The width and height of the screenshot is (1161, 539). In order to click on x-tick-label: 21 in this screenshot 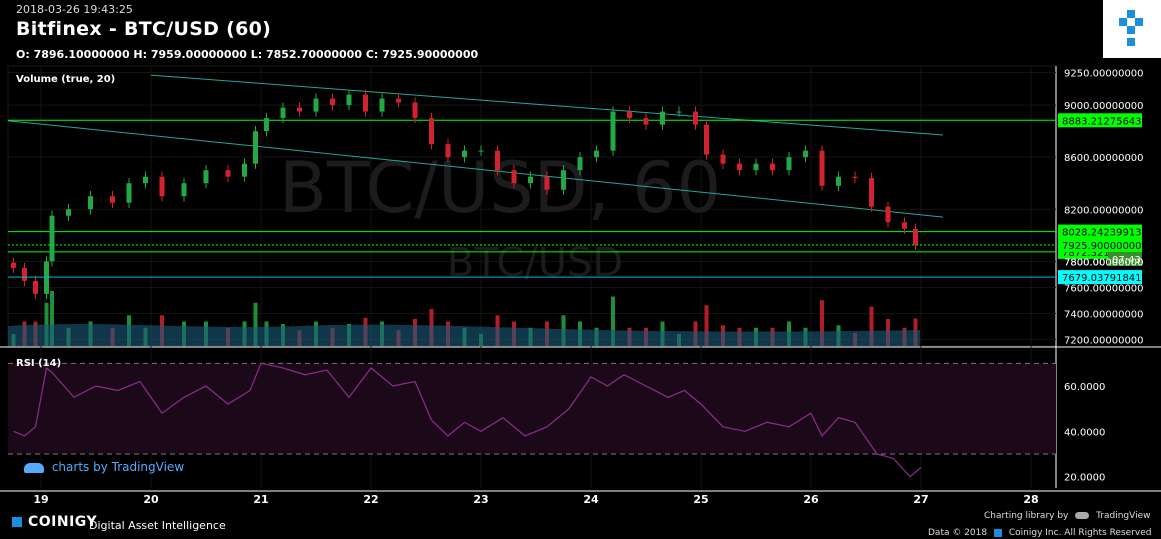, I will do `click(260, 499)`.